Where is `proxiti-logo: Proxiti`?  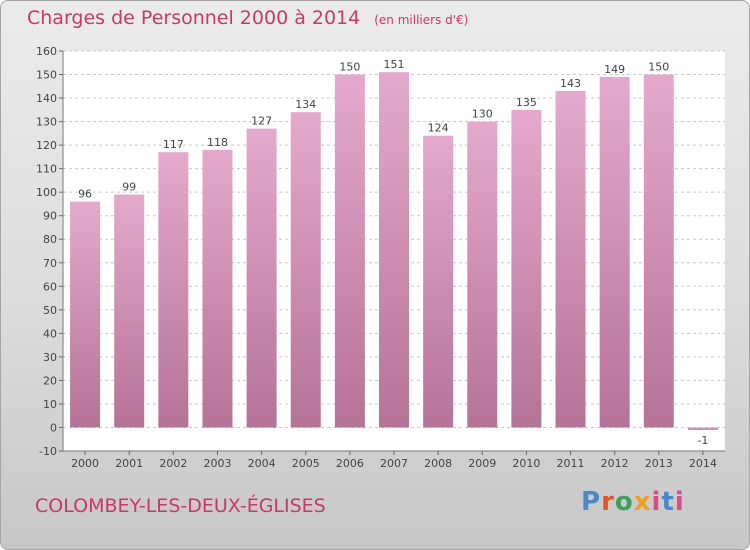 proxiti-logo: Proxiti is located at coordinates (633, 502).